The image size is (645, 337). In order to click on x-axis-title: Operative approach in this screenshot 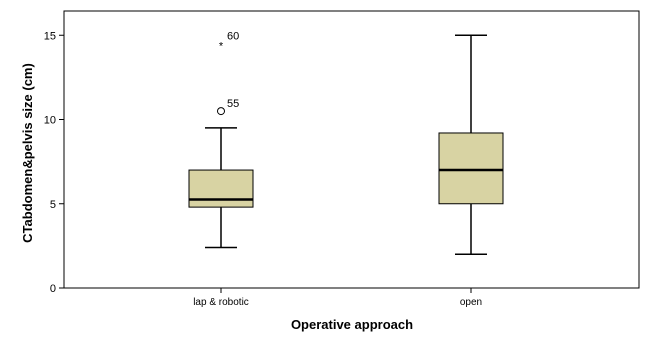, I will do `click(352, 324)`.